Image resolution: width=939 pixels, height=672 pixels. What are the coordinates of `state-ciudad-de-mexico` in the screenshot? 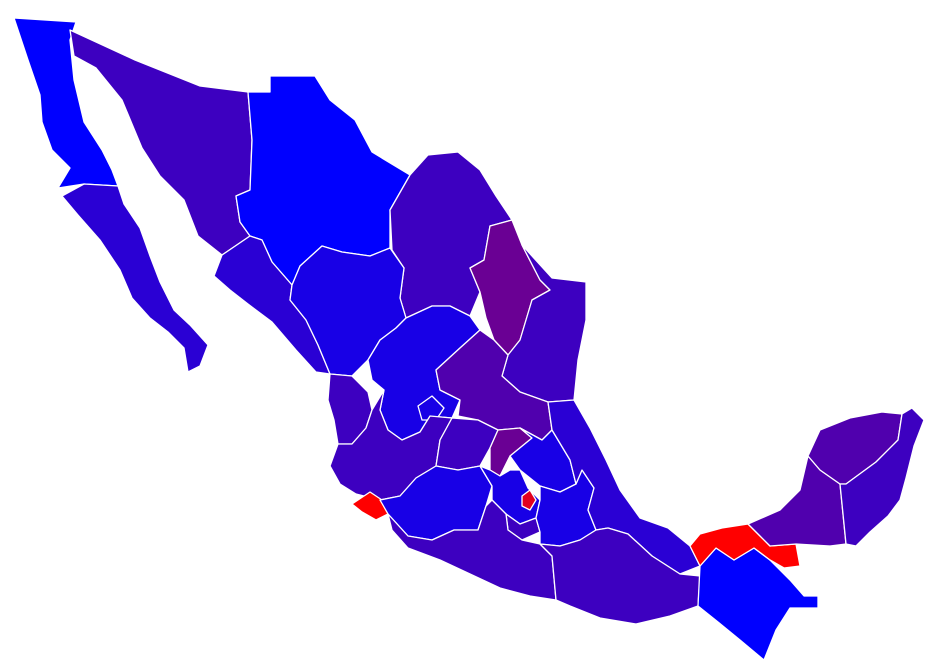 It's located at (529, 500).